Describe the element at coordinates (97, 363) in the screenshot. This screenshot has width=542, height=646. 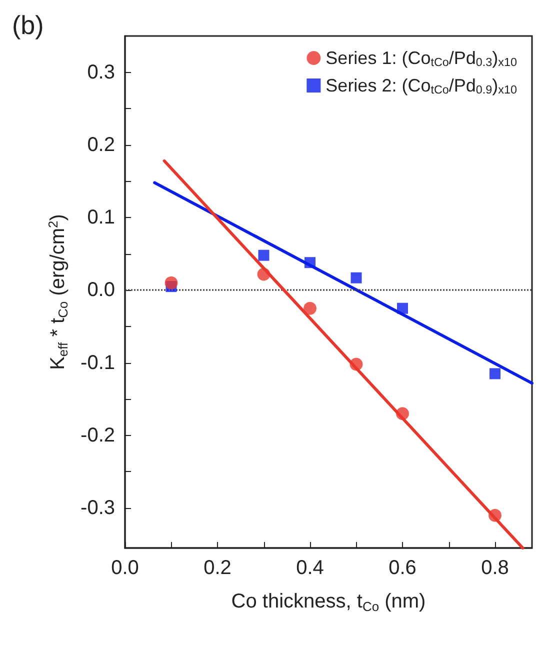
I see `y-tick-label: -0.1` at that location.